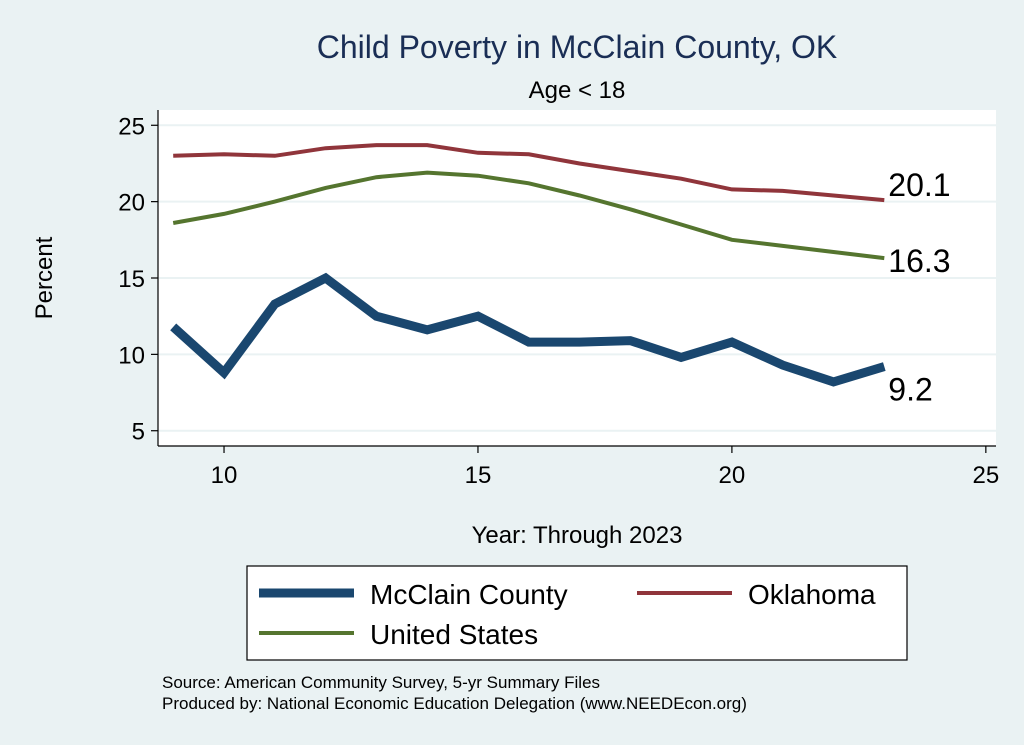  What do you see at coordinates (985, 475) in the screenshot?
I see `x-tick-label: 25` at bounding box center [985, 475].